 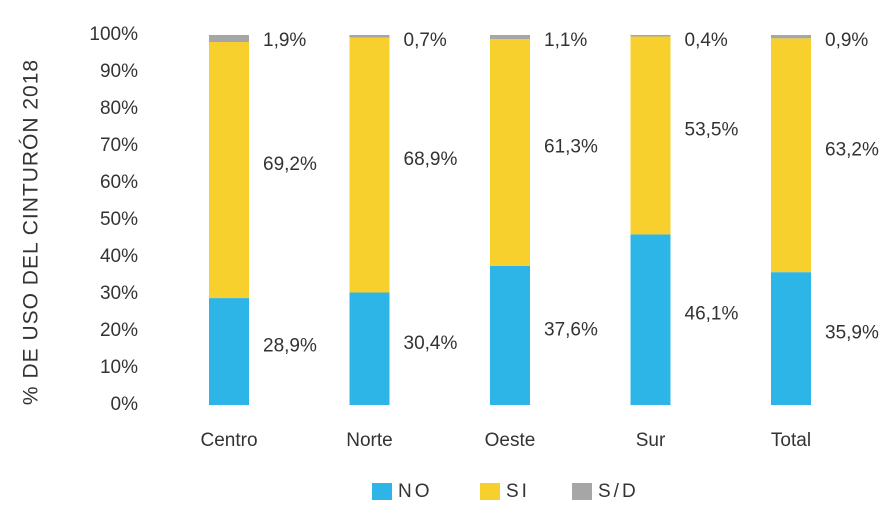 I want to click on y-tick-label: 0%, so click(x=125, y=404).